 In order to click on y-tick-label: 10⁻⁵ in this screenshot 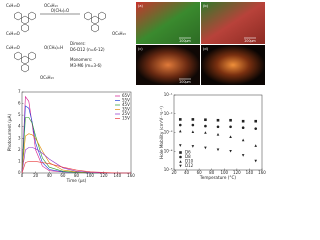, I will do `click(168, 169)`.